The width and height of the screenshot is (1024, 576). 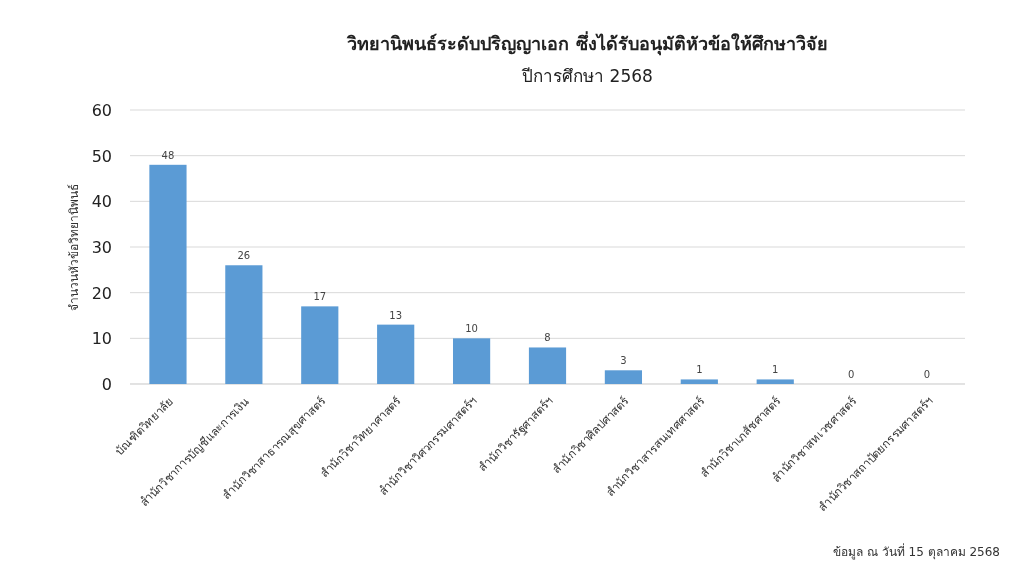 What do you see at coordinates (587, 43) in the screenshot?
I see `chart-title: วิทยานิพนธ์ระดับปริญญาเอก ซึ่งได้รับอนุมัติหัวข้อให้ศึกษาวิจัย` at bounding box center [587, 43].